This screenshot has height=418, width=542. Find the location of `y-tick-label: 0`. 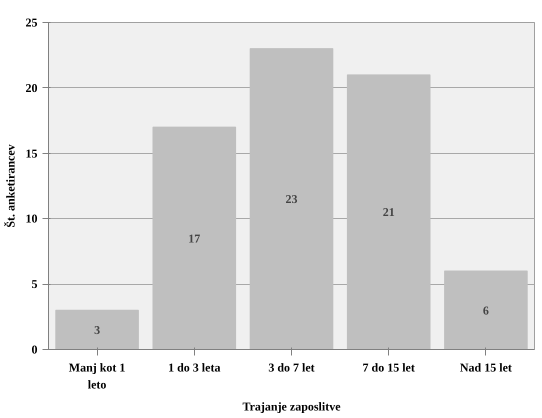

y-tick-label: 0 is located at coordinates (35, 349).